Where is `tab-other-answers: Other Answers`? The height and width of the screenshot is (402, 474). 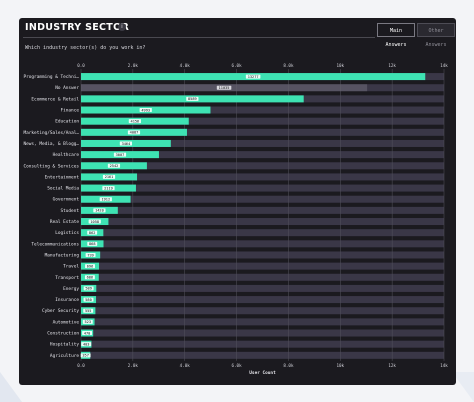
tab-other-answers: Other Answers is located at coordinates (436, 35).